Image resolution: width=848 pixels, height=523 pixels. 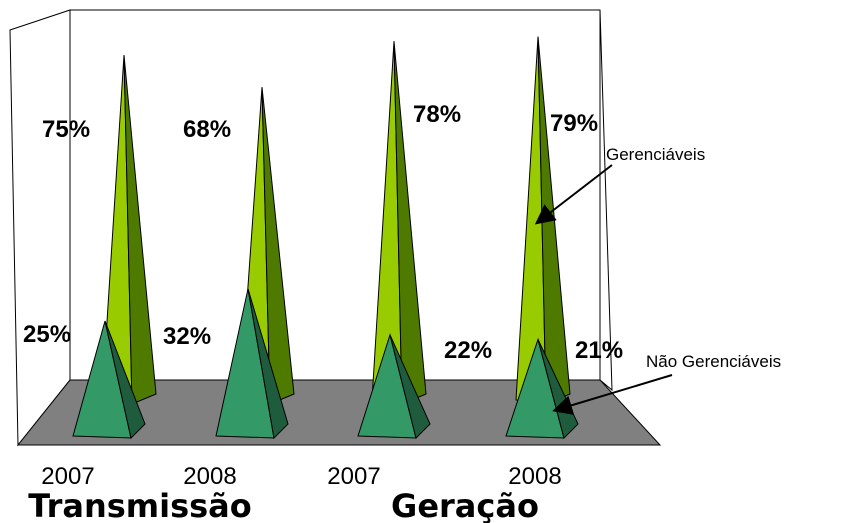 What do you see at coordinates (47, 334) in the screenshot?
I see `data-label-nao-gerenciaveis: 25%` at bounding box center [47, 334].